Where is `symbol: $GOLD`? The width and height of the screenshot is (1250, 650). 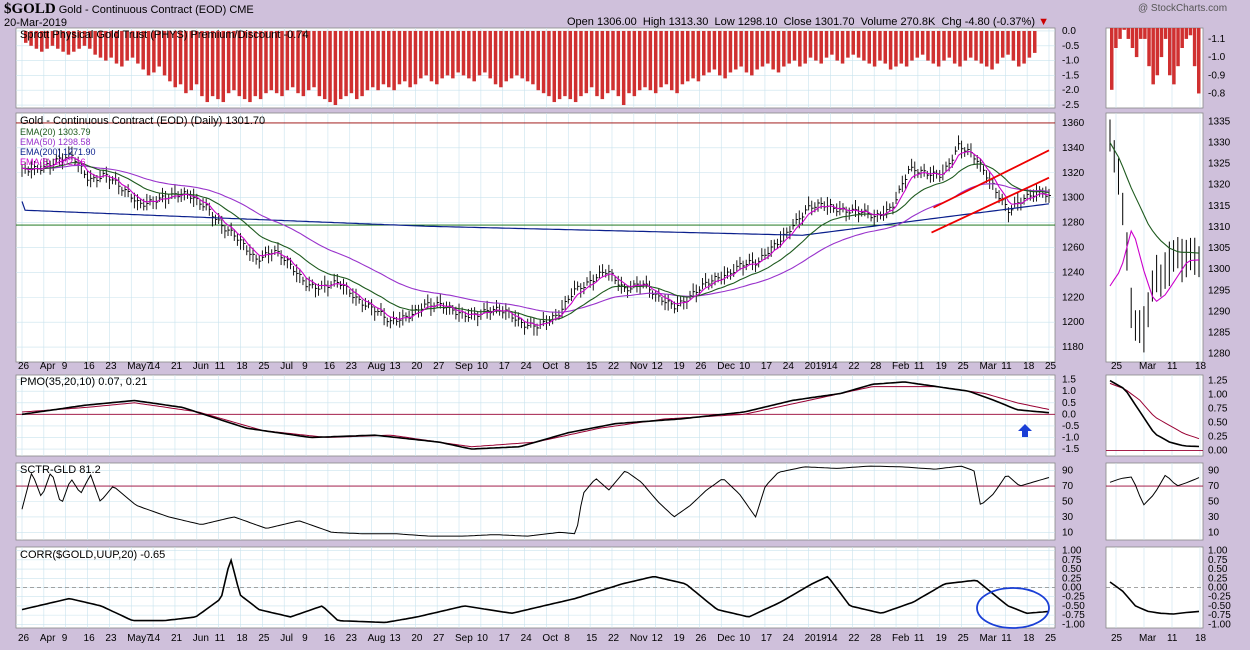
symbol: $GOLD is located at coordinates (30, 9).